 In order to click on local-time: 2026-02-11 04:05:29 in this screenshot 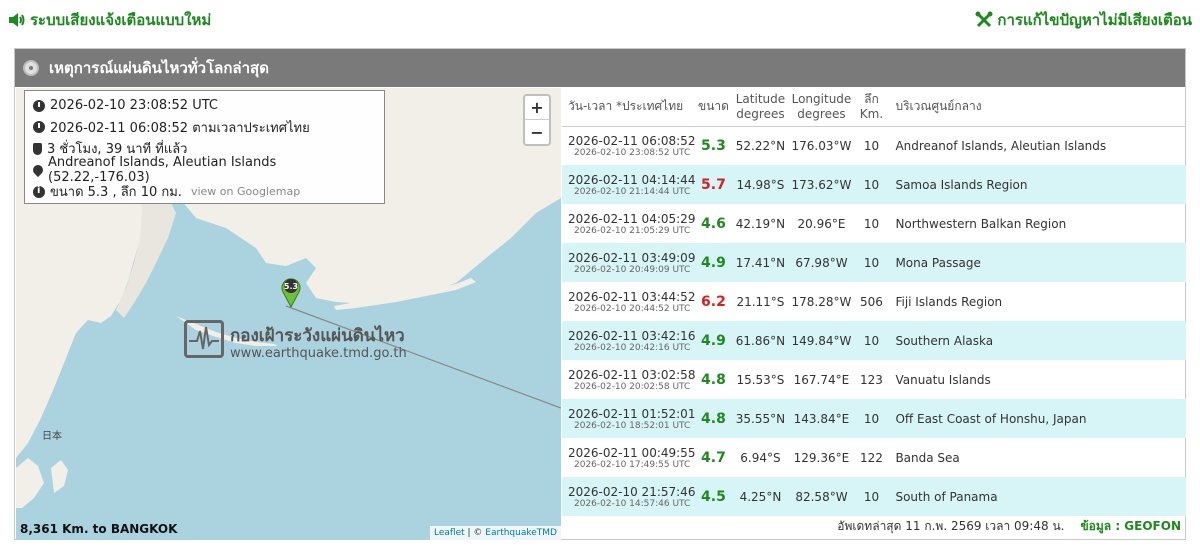, I will do `click(632, 218)`.